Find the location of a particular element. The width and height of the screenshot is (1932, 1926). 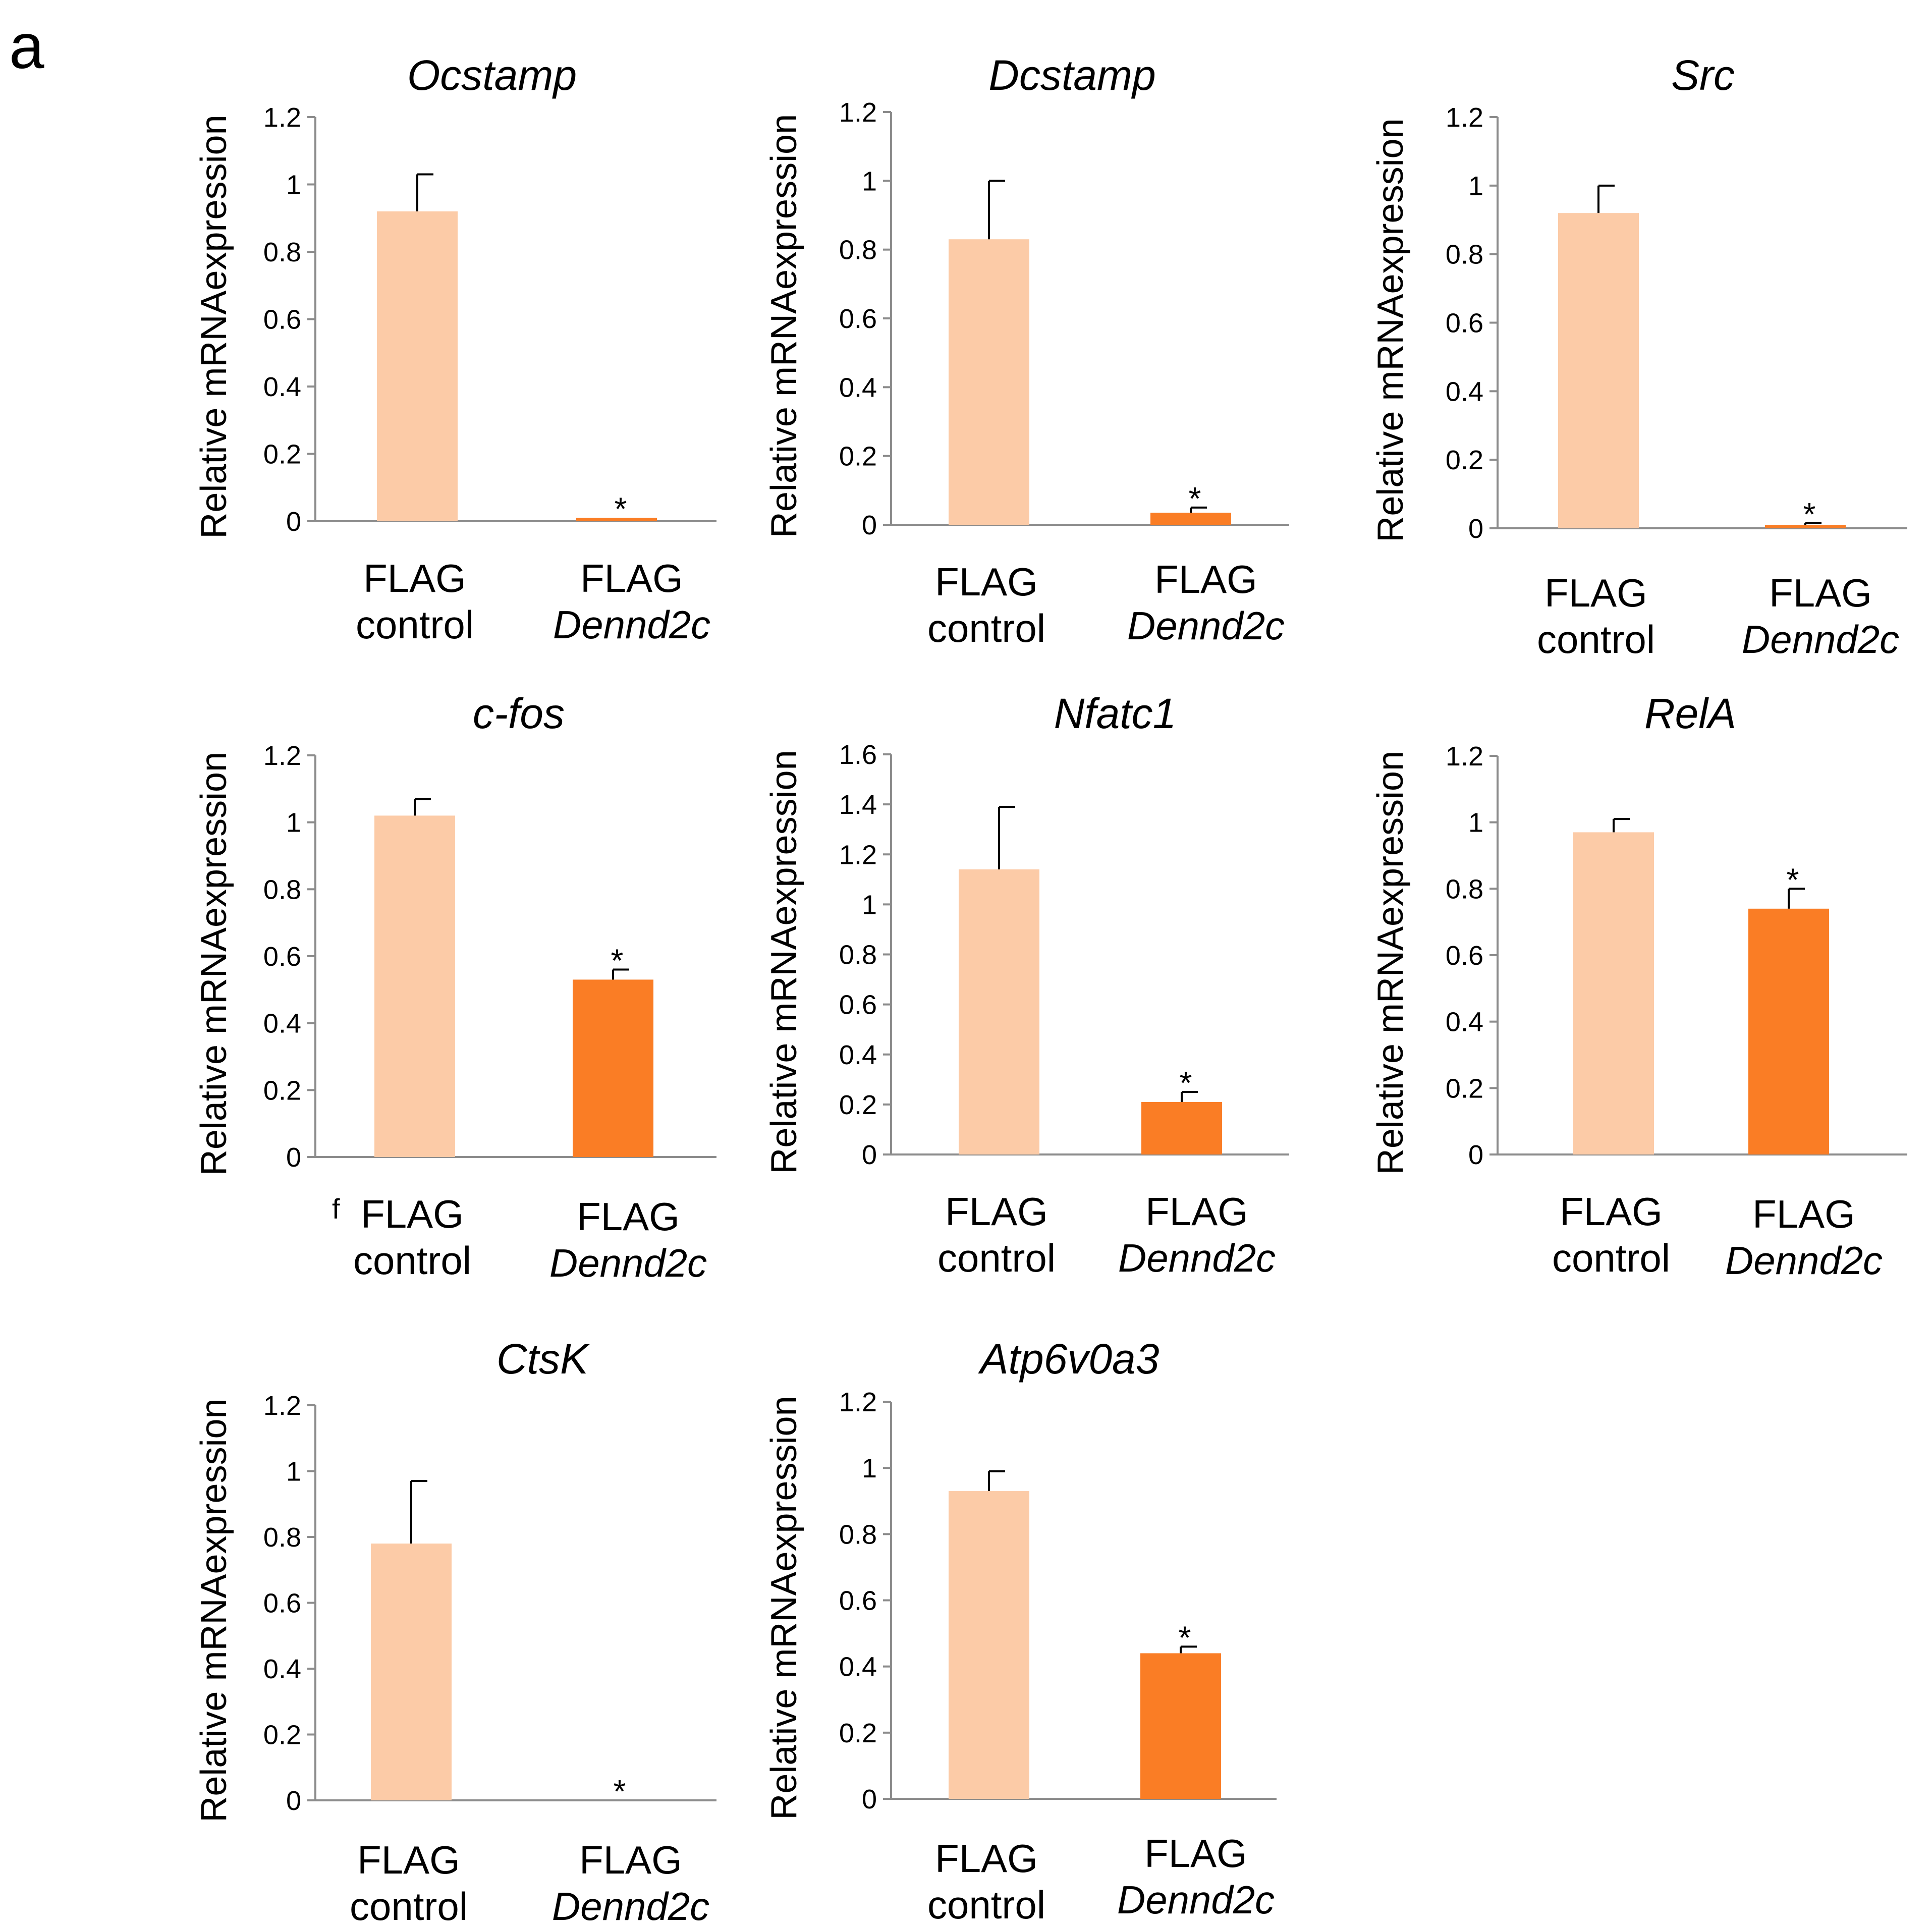

chart-title: Nfatc1 is located at coordinates (1115, 713).